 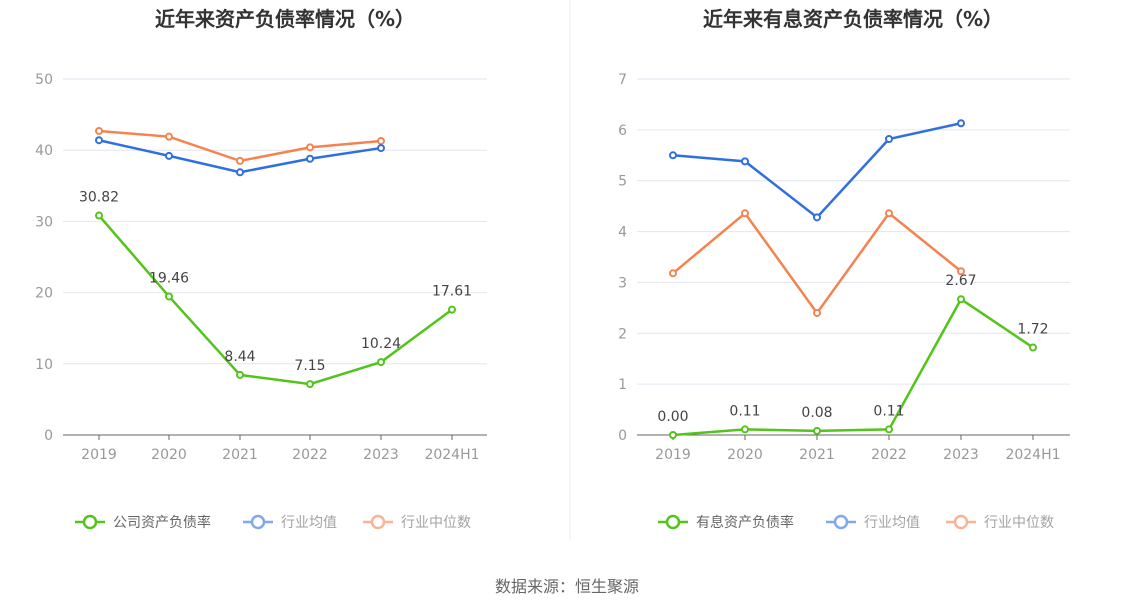 What do you see at coordinates (99, 198) in the screenshot?
I see `data-label: 30.82` at bounding box center [99, 198].